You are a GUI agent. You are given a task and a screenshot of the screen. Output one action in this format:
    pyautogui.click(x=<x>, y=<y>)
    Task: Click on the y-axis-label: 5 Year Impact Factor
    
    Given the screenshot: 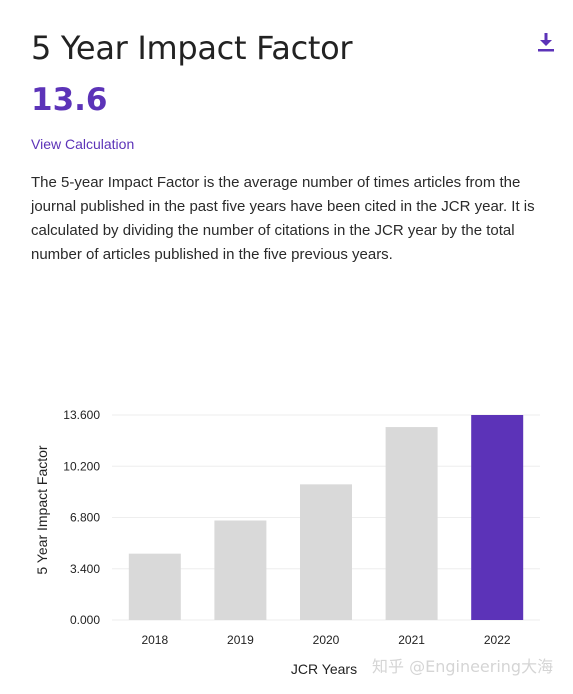 What is the action you would take?
    pyautogui.click(x=42, y=510)
    